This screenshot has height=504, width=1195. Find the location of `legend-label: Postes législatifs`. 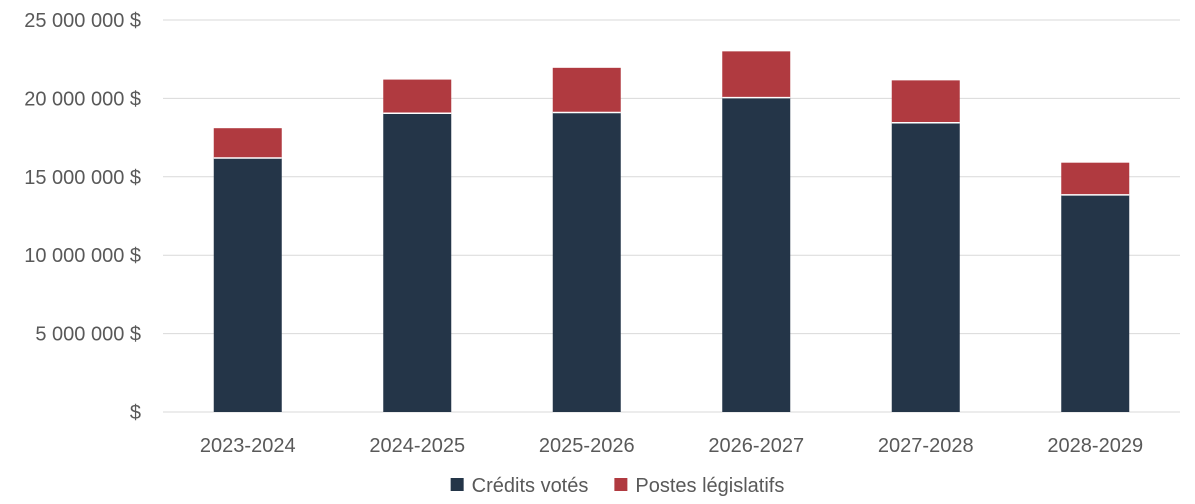

legend-label: Postes législatifs is located at coordinates (709, 486).